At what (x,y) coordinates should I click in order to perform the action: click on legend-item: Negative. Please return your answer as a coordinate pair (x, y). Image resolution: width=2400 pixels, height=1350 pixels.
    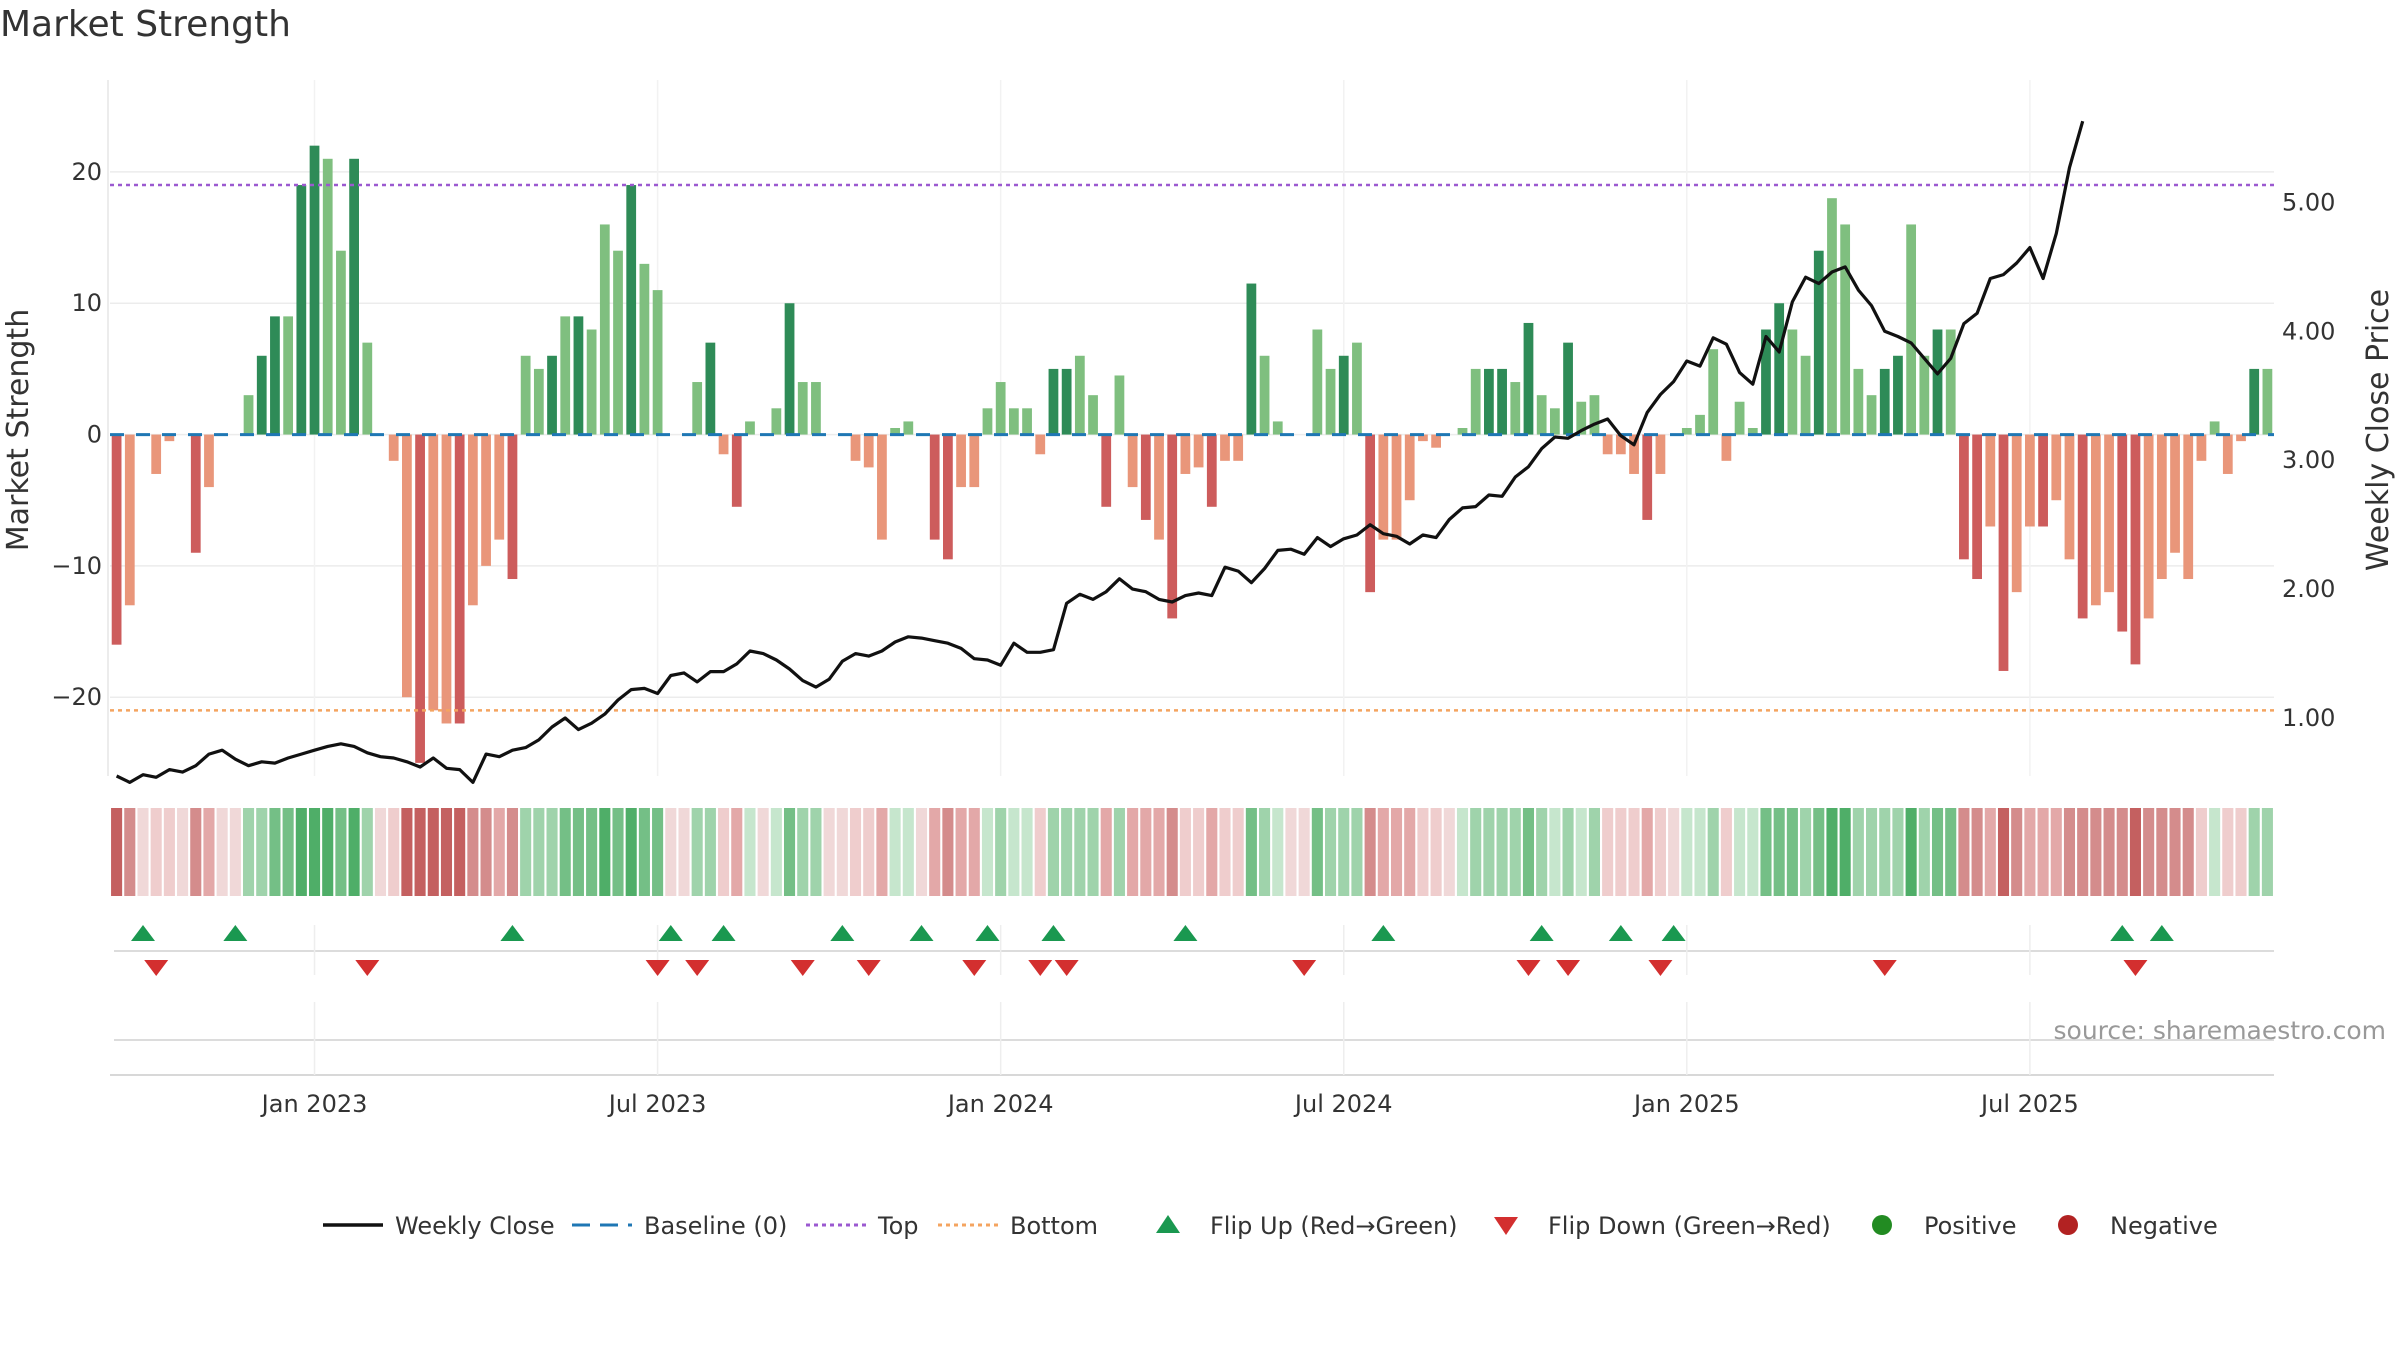
    Looking at the image, I should click on (2138, 1226).